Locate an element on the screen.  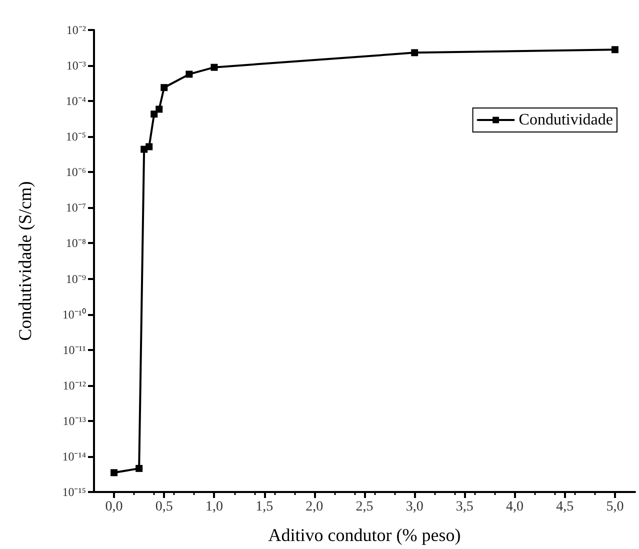
legend-label: Condutividade is located at coordinates (566, 120).